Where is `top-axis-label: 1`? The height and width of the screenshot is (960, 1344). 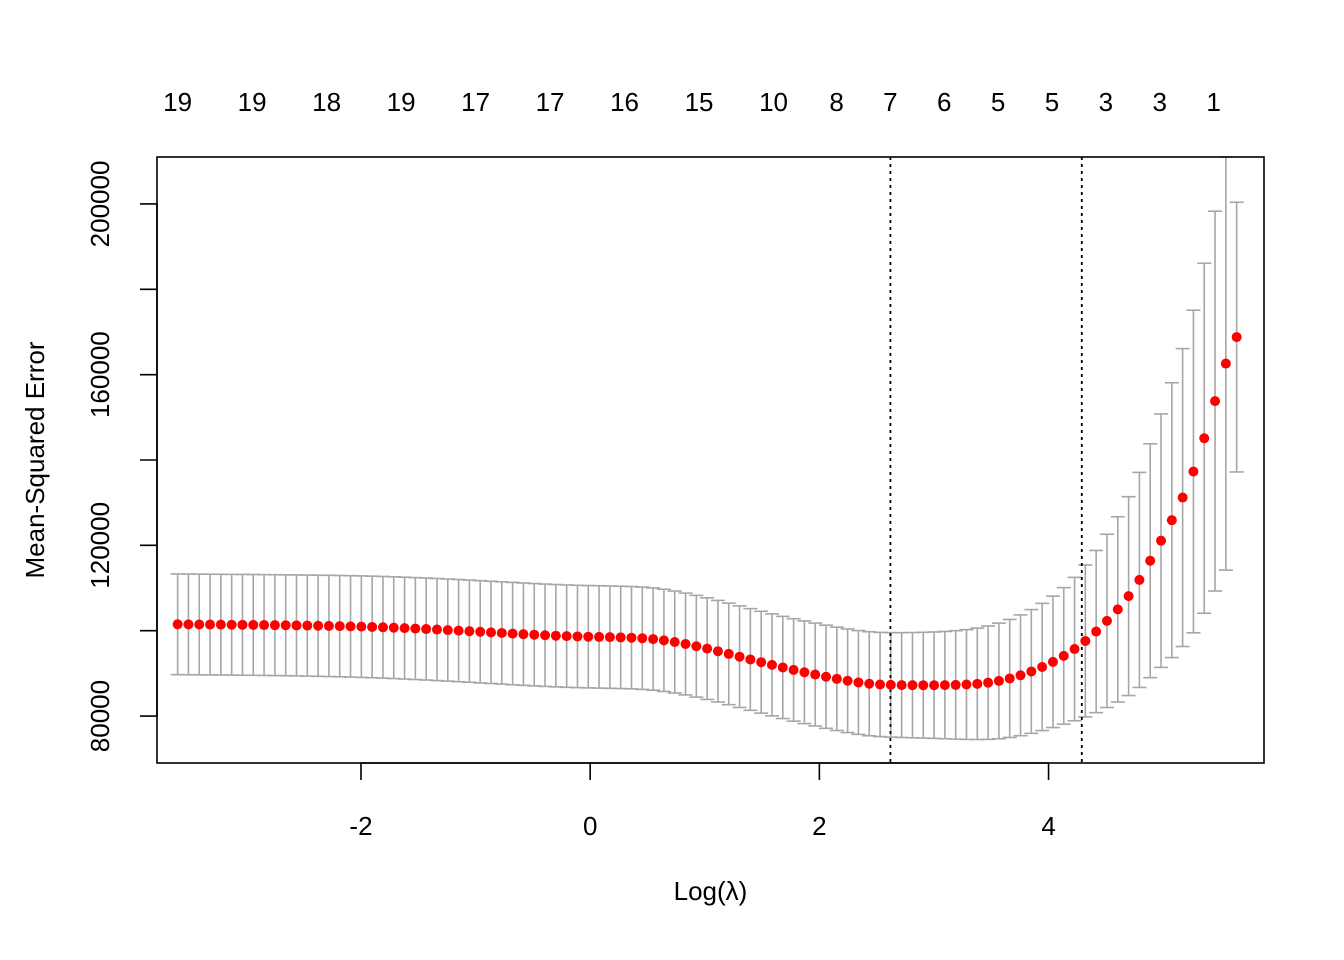 top-axis-label: 1 is located at coordinates (1213, 102).